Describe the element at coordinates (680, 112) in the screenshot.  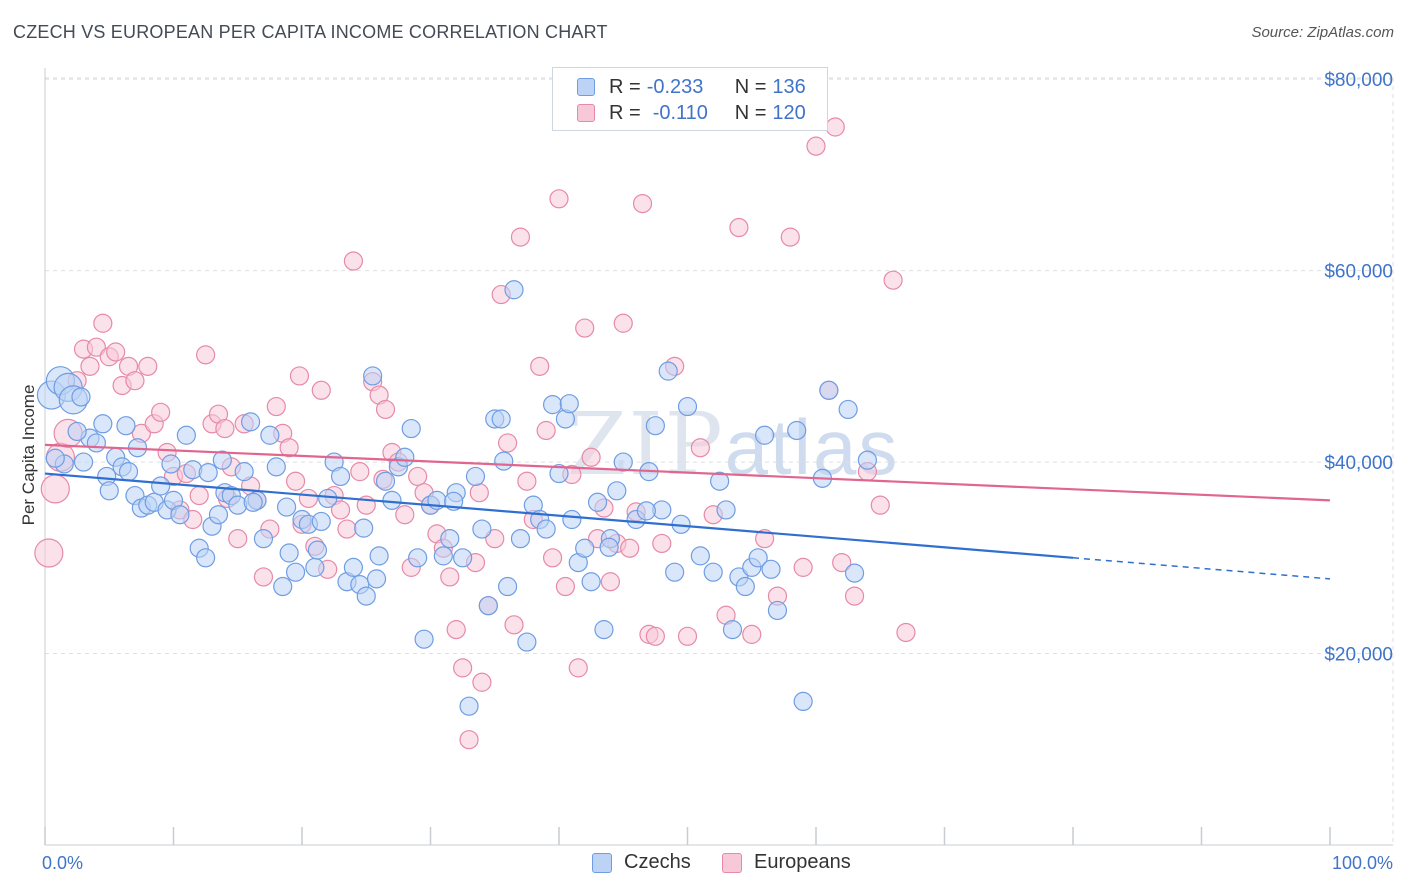
I see `europeans-r-value: -0.110` at that location.